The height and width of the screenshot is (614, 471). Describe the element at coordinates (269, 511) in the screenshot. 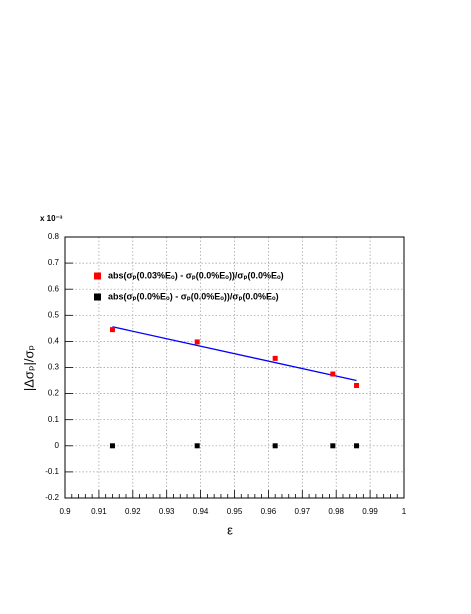

I see `x-tick-label: 0.96` at that location.